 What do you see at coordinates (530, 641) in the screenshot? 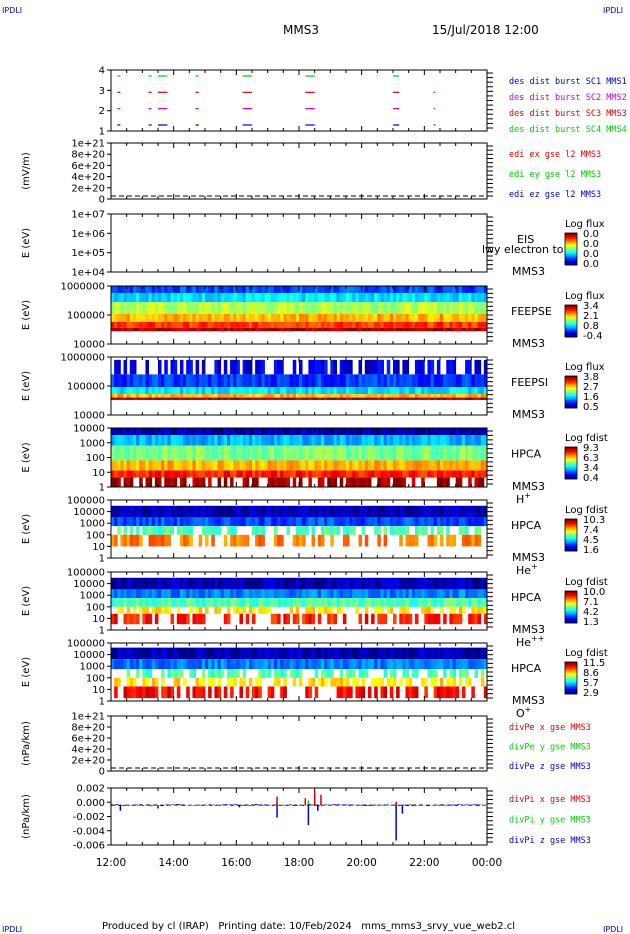
I see `species-label: He++` at bounding box center [530, 641].